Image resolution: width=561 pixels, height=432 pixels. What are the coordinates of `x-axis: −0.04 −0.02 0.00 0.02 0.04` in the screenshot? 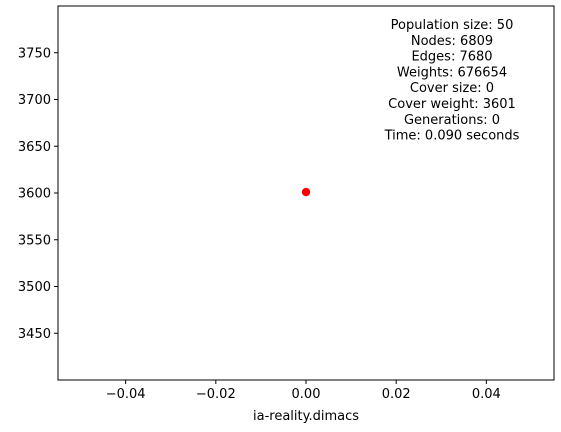 It's located at (303, 391).